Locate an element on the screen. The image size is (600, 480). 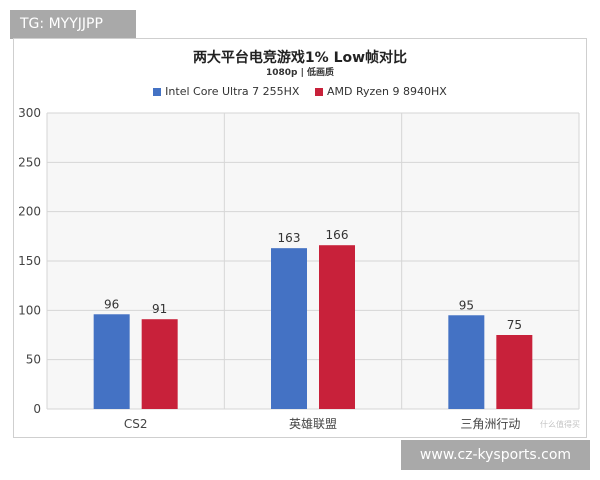
legend-swatch-amd is located at coordinates (318, 92).